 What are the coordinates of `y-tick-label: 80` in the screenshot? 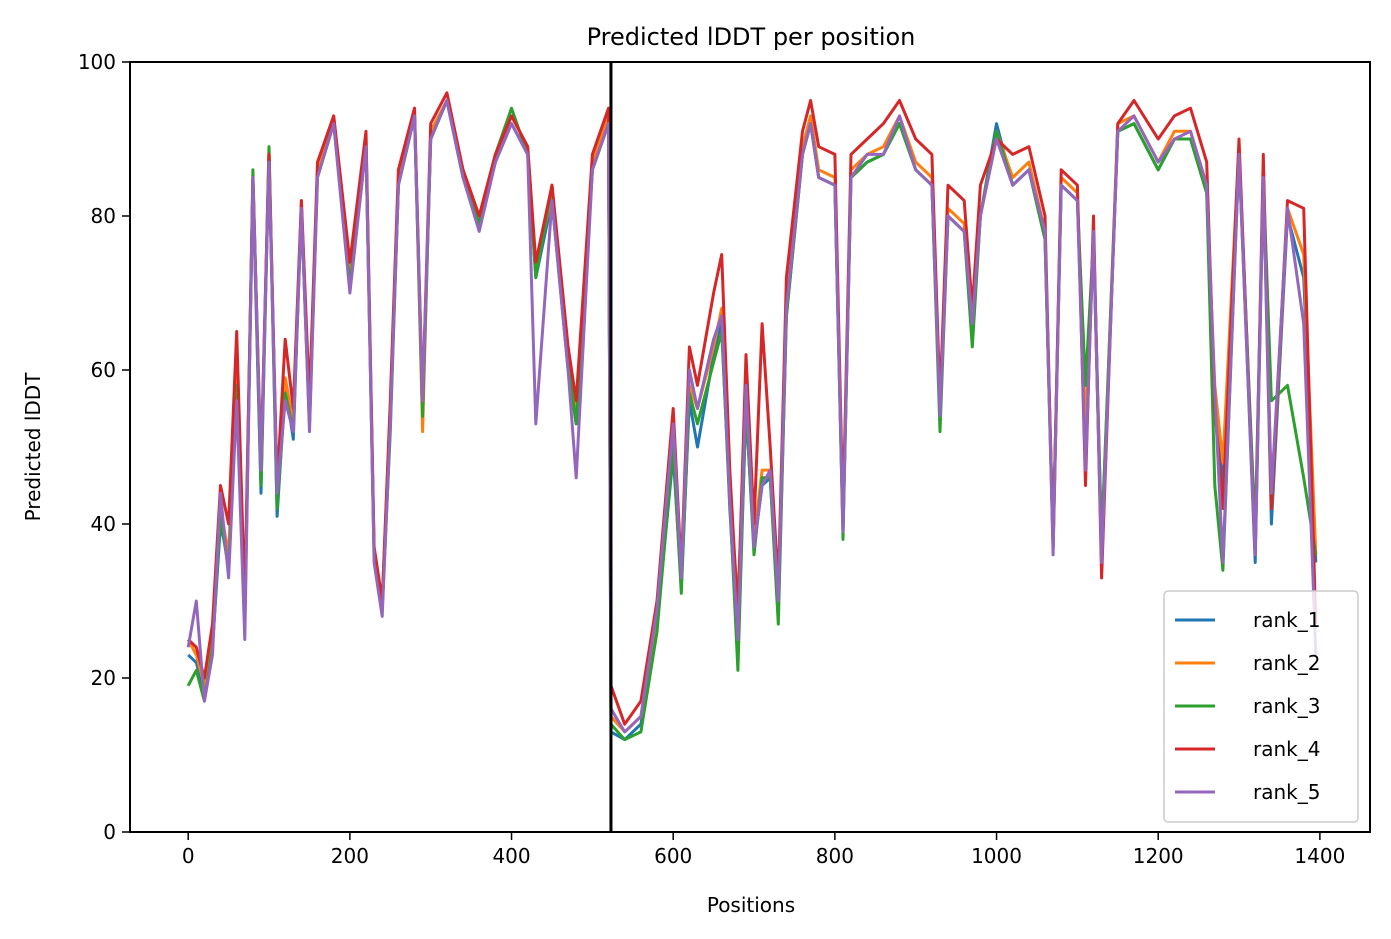 It's located at (103, 216).